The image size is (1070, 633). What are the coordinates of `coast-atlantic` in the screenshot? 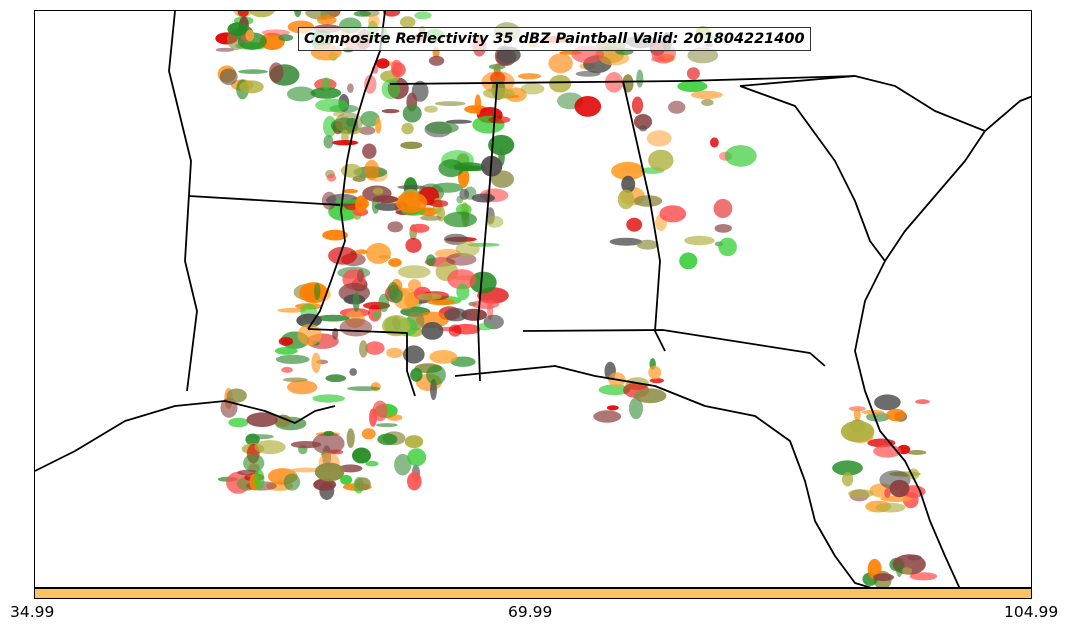 It's located at (920, 358).